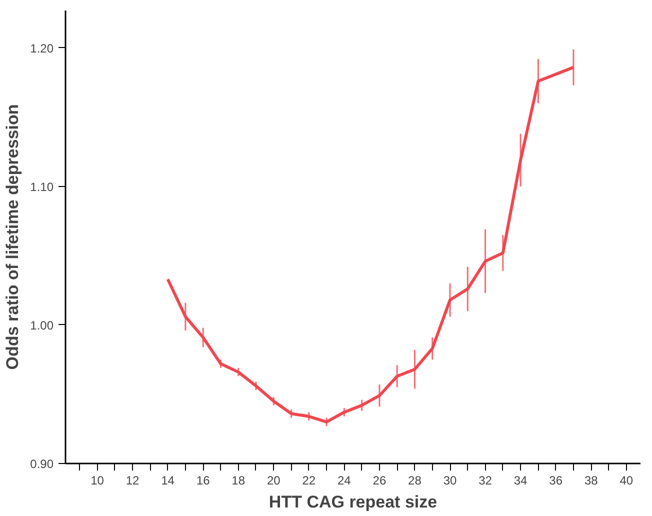  Describe the element at coordinates (273, 481) in the screenshot. I see `x-tick-label: 20` at that location.